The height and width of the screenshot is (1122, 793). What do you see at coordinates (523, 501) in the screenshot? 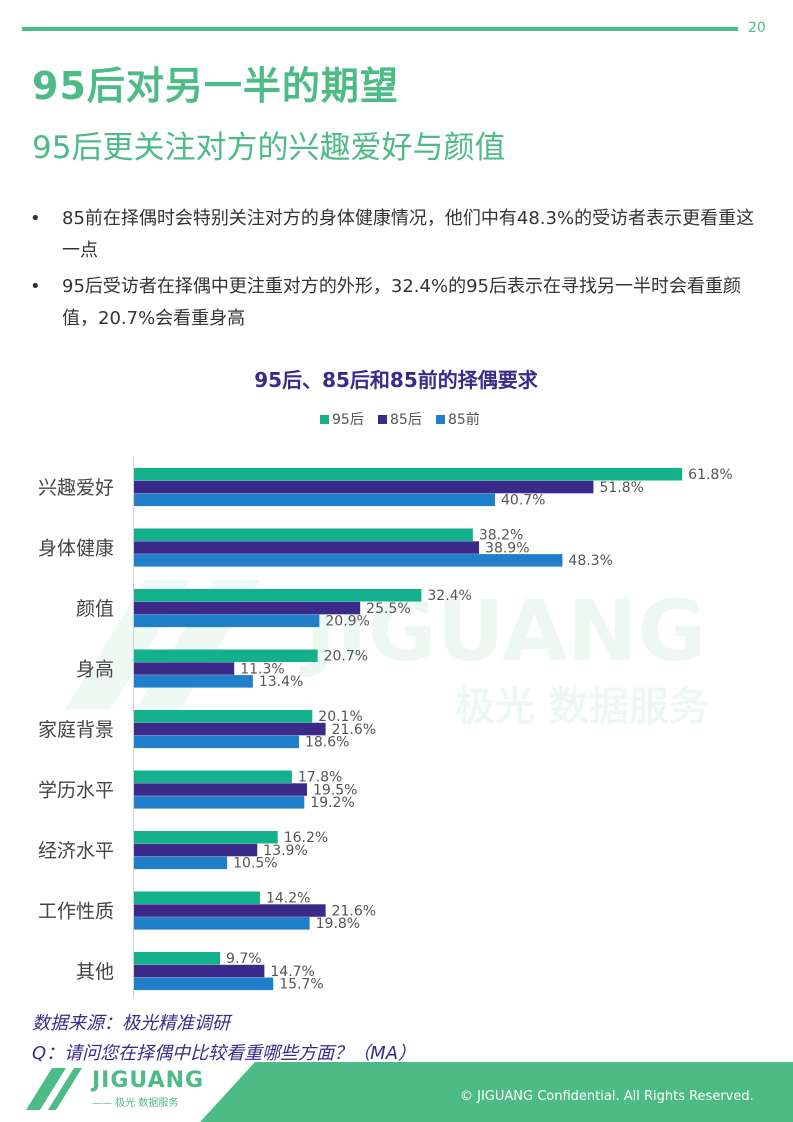
I see `data-label: 40.7%` at bounding box center [523, 501].